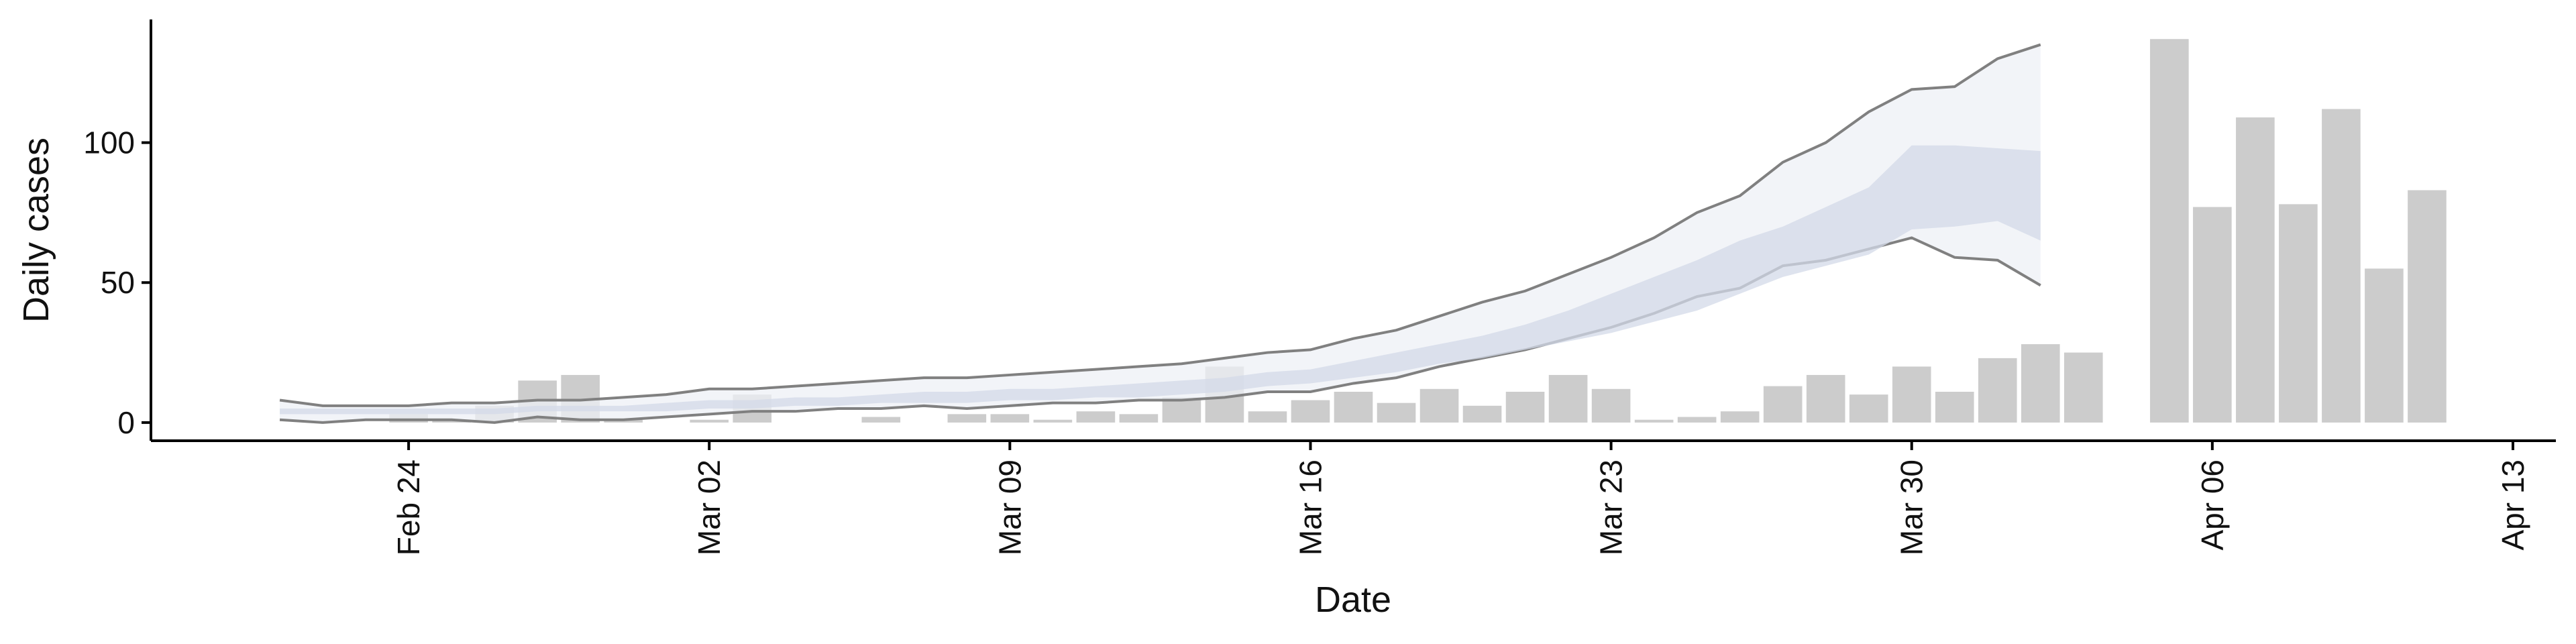 This screenshot has height=644, width=2576. What do you see at coordinates (109, 142) in the screenshot?
I see `y-tick-label: 100` at bounding box center [109, 142].